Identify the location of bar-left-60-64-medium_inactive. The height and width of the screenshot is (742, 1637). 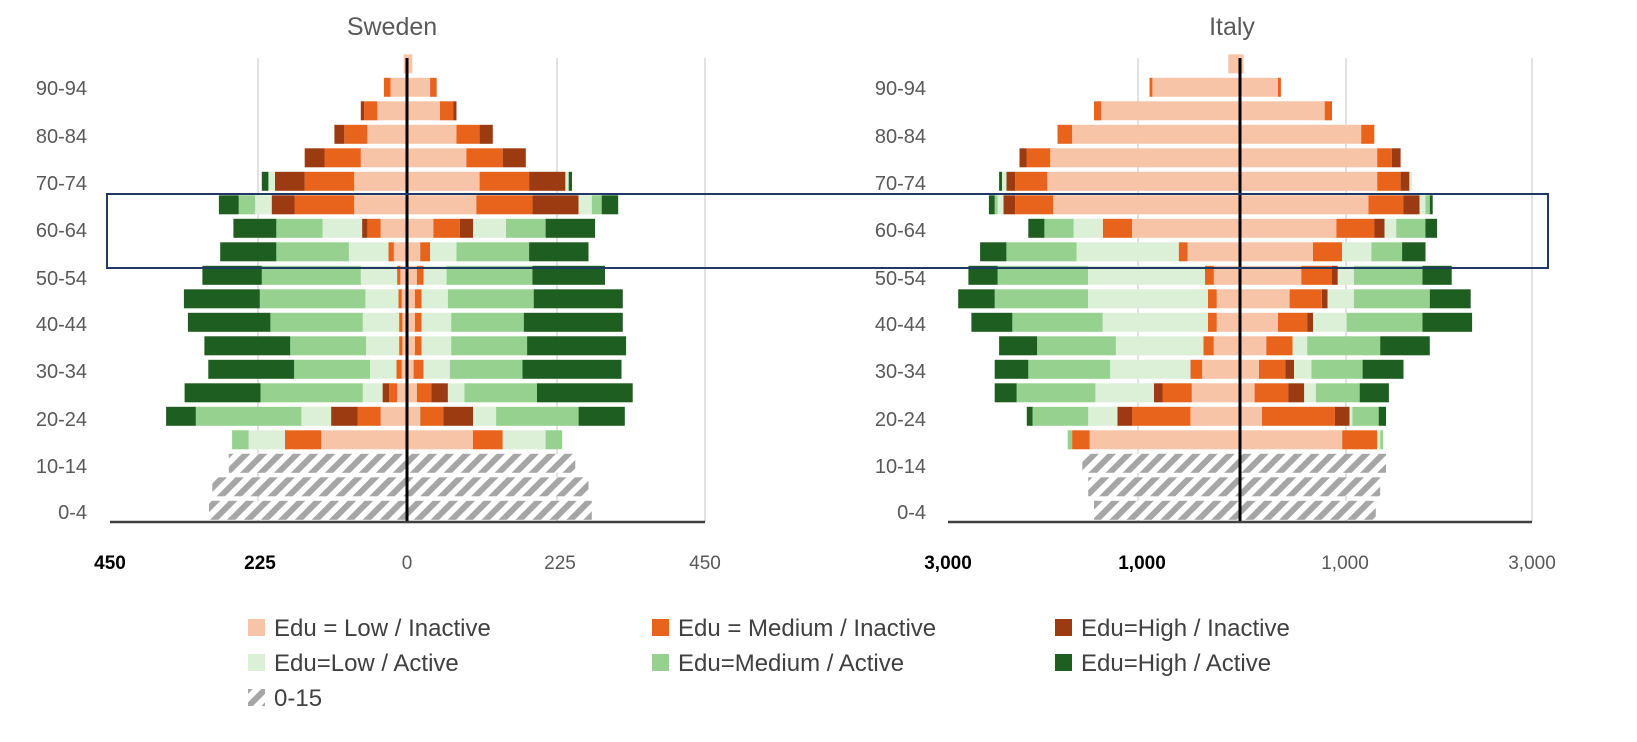
(1117, 228).